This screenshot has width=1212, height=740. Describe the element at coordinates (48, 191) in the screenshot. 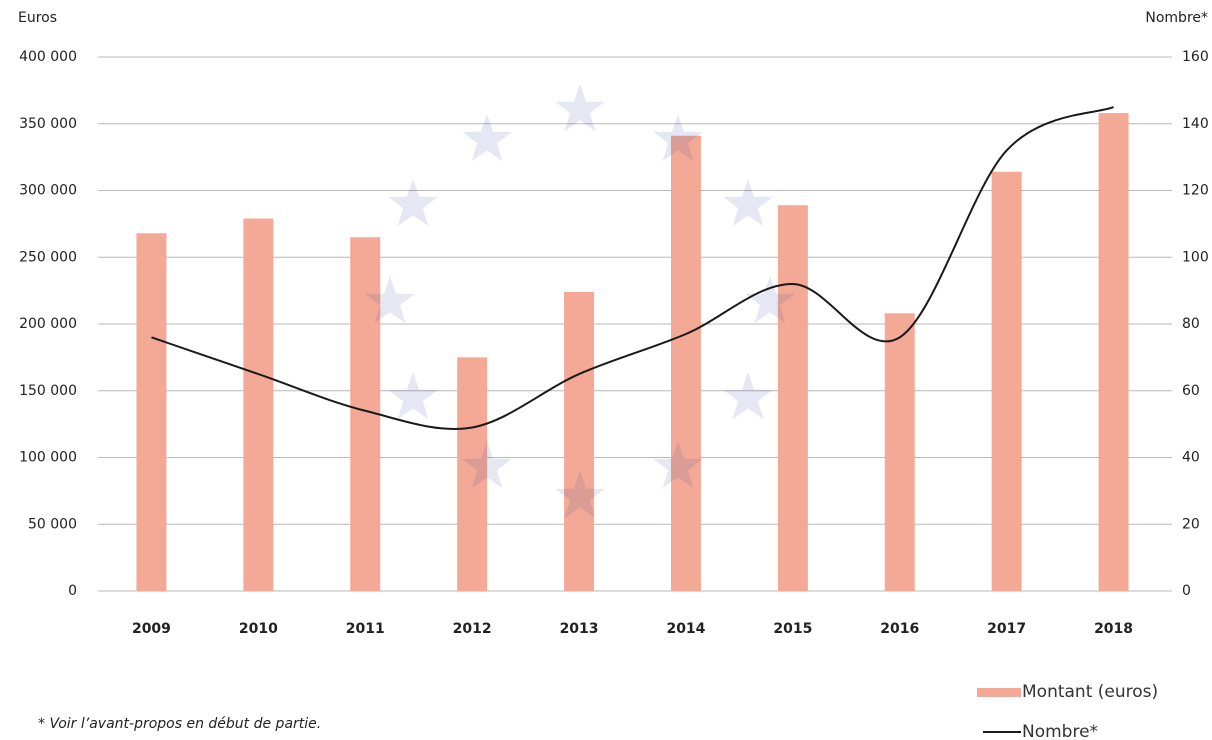

I see `y-tick-label: 300 000` at that location.